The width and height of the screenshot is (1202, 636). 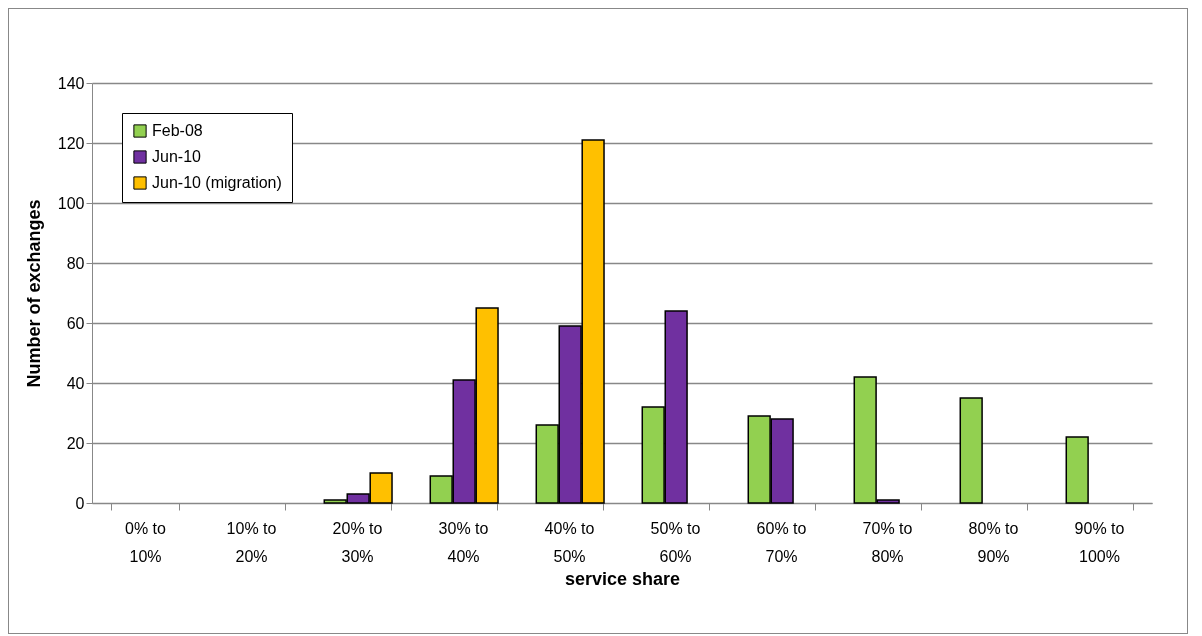 What do you see at coordinates (146, 542) in the screenshot?
I see `x-tick-label: 0% to 10%` at bounding box center [146, 542].